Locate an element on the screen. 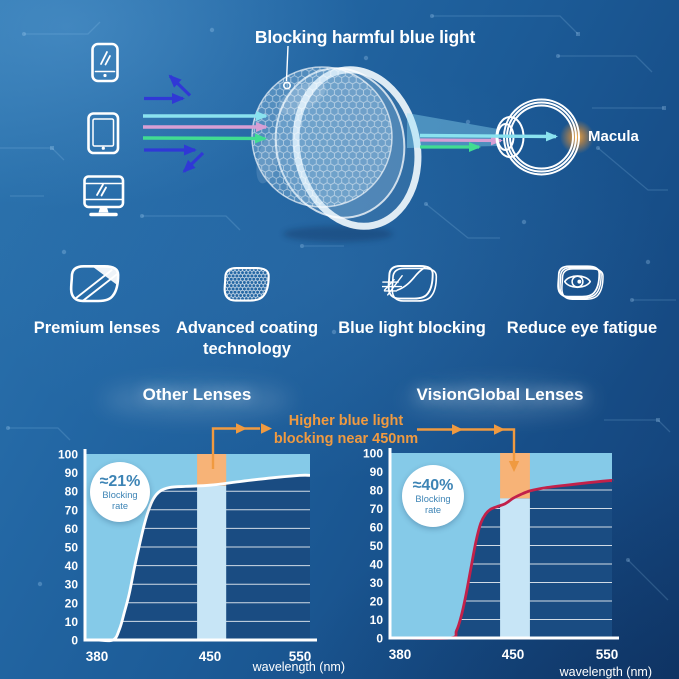 Image resolution: width=679 pixels, height=679 pixels. blocking-rate-badge-visionglobal: ≈40% Blocking rate is located at coordinates (433, 496).